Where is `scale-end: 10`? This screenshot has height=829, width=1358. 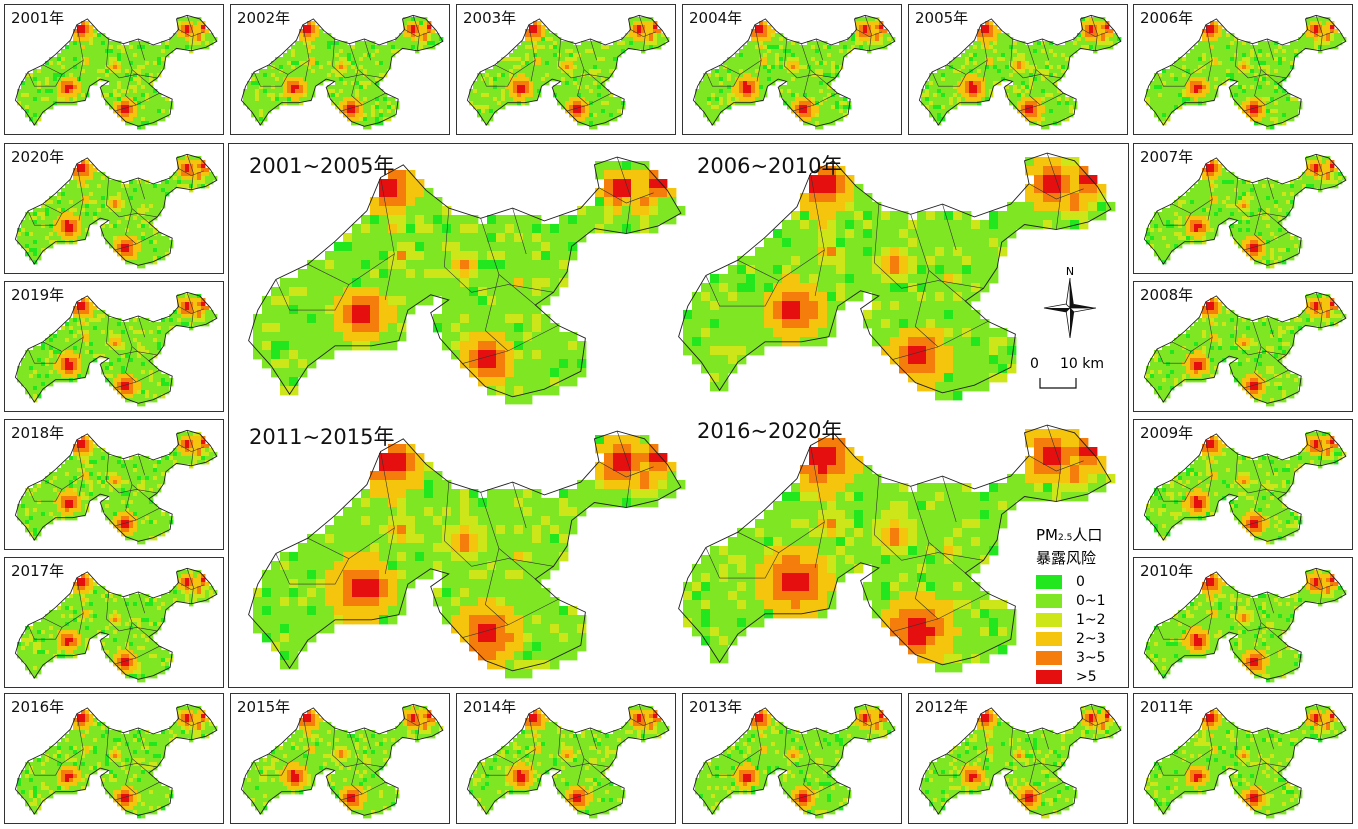
scale-end: 10 is located at coordinates (1069, 364).